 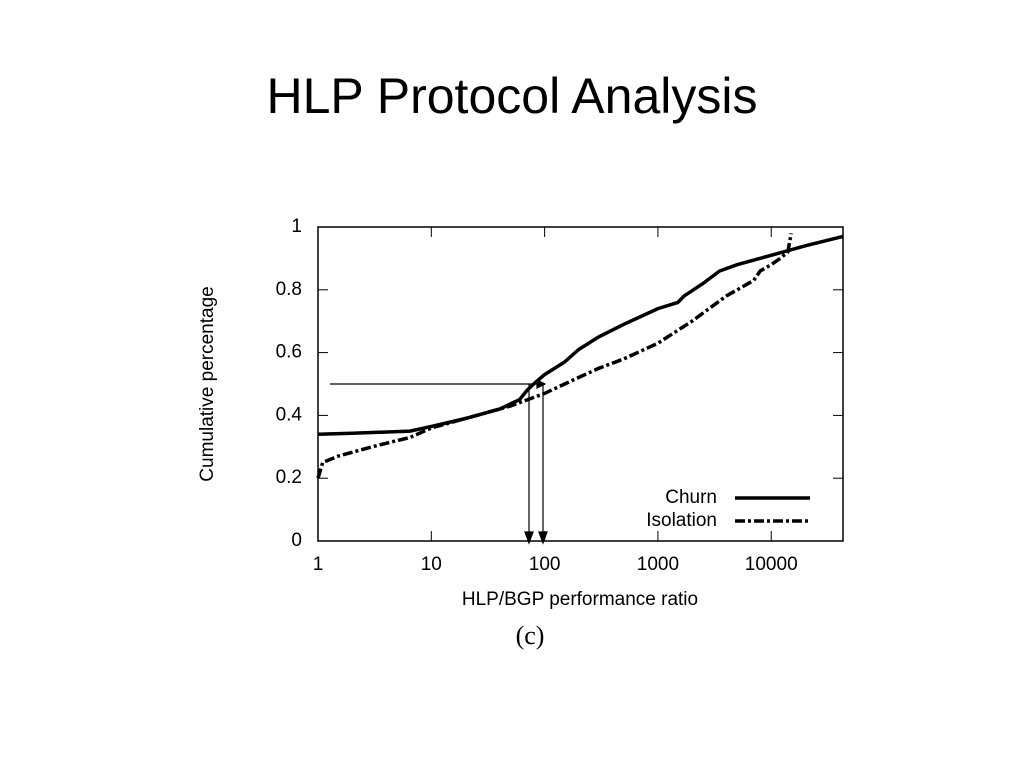 What do you see at coordinates (580, 599) in the screenshot?
I see `x-axis-label: HLP/BGP performance ratio` at bounding box center [580, 599].